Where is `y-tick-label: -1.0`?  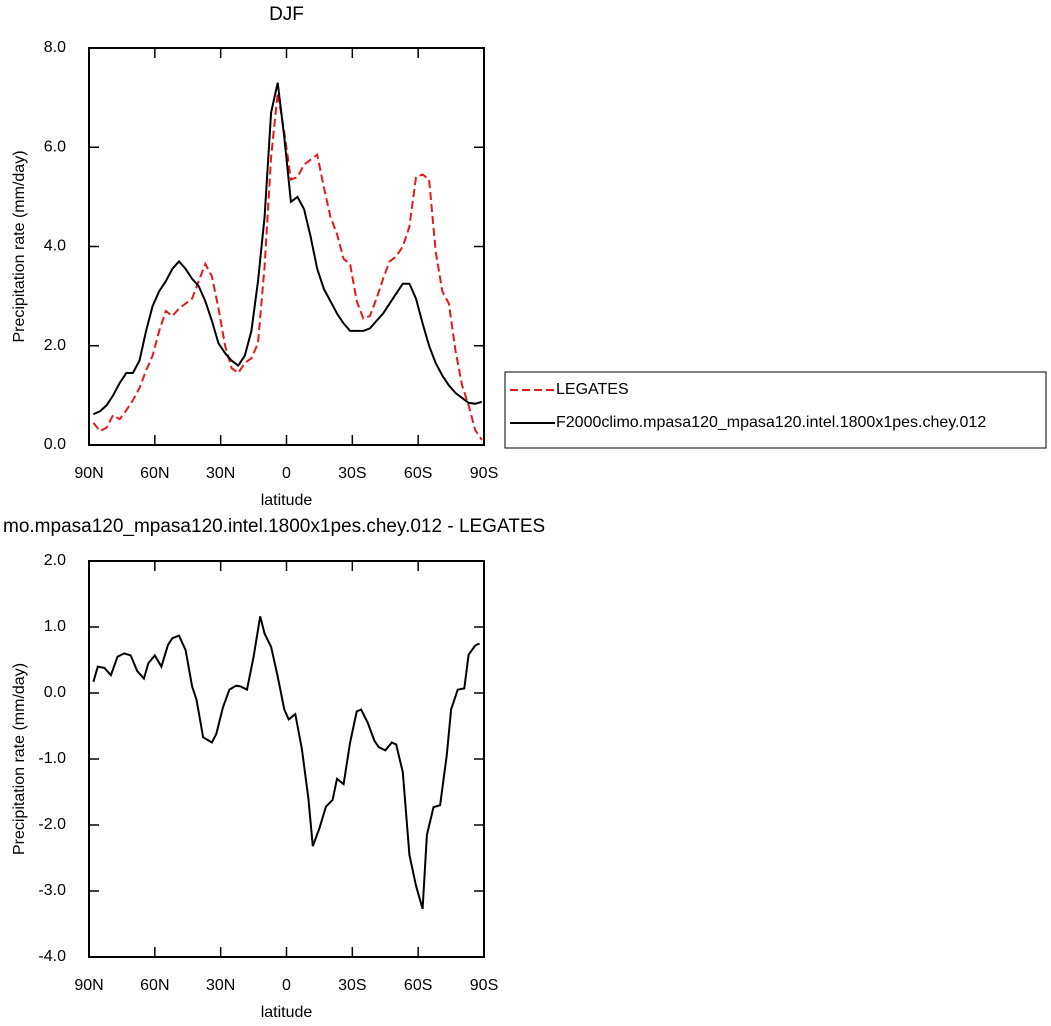
y-tick-label: -1.0 is located at coordinates (52, 758).